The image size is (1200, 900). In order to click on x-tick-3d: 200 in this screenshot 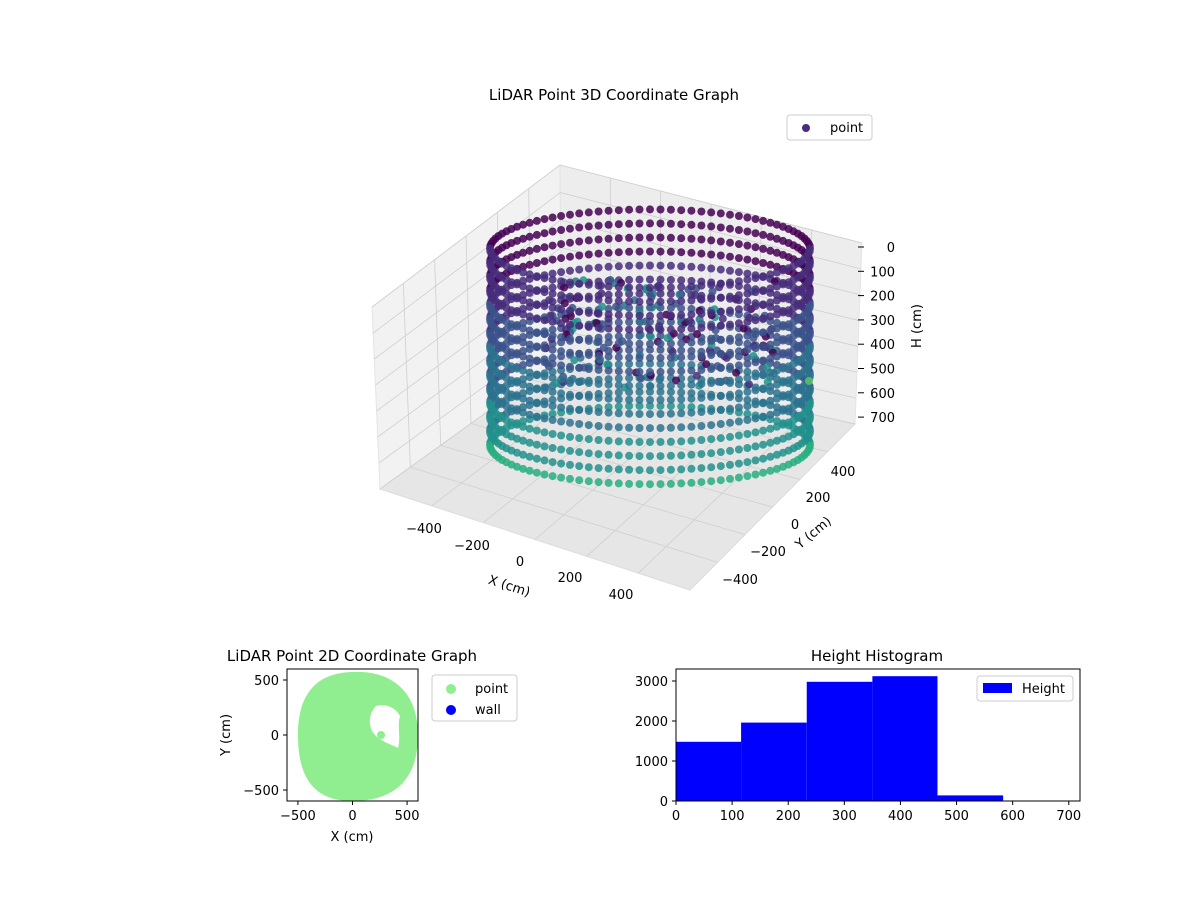, I will do `click(570, 578)`.